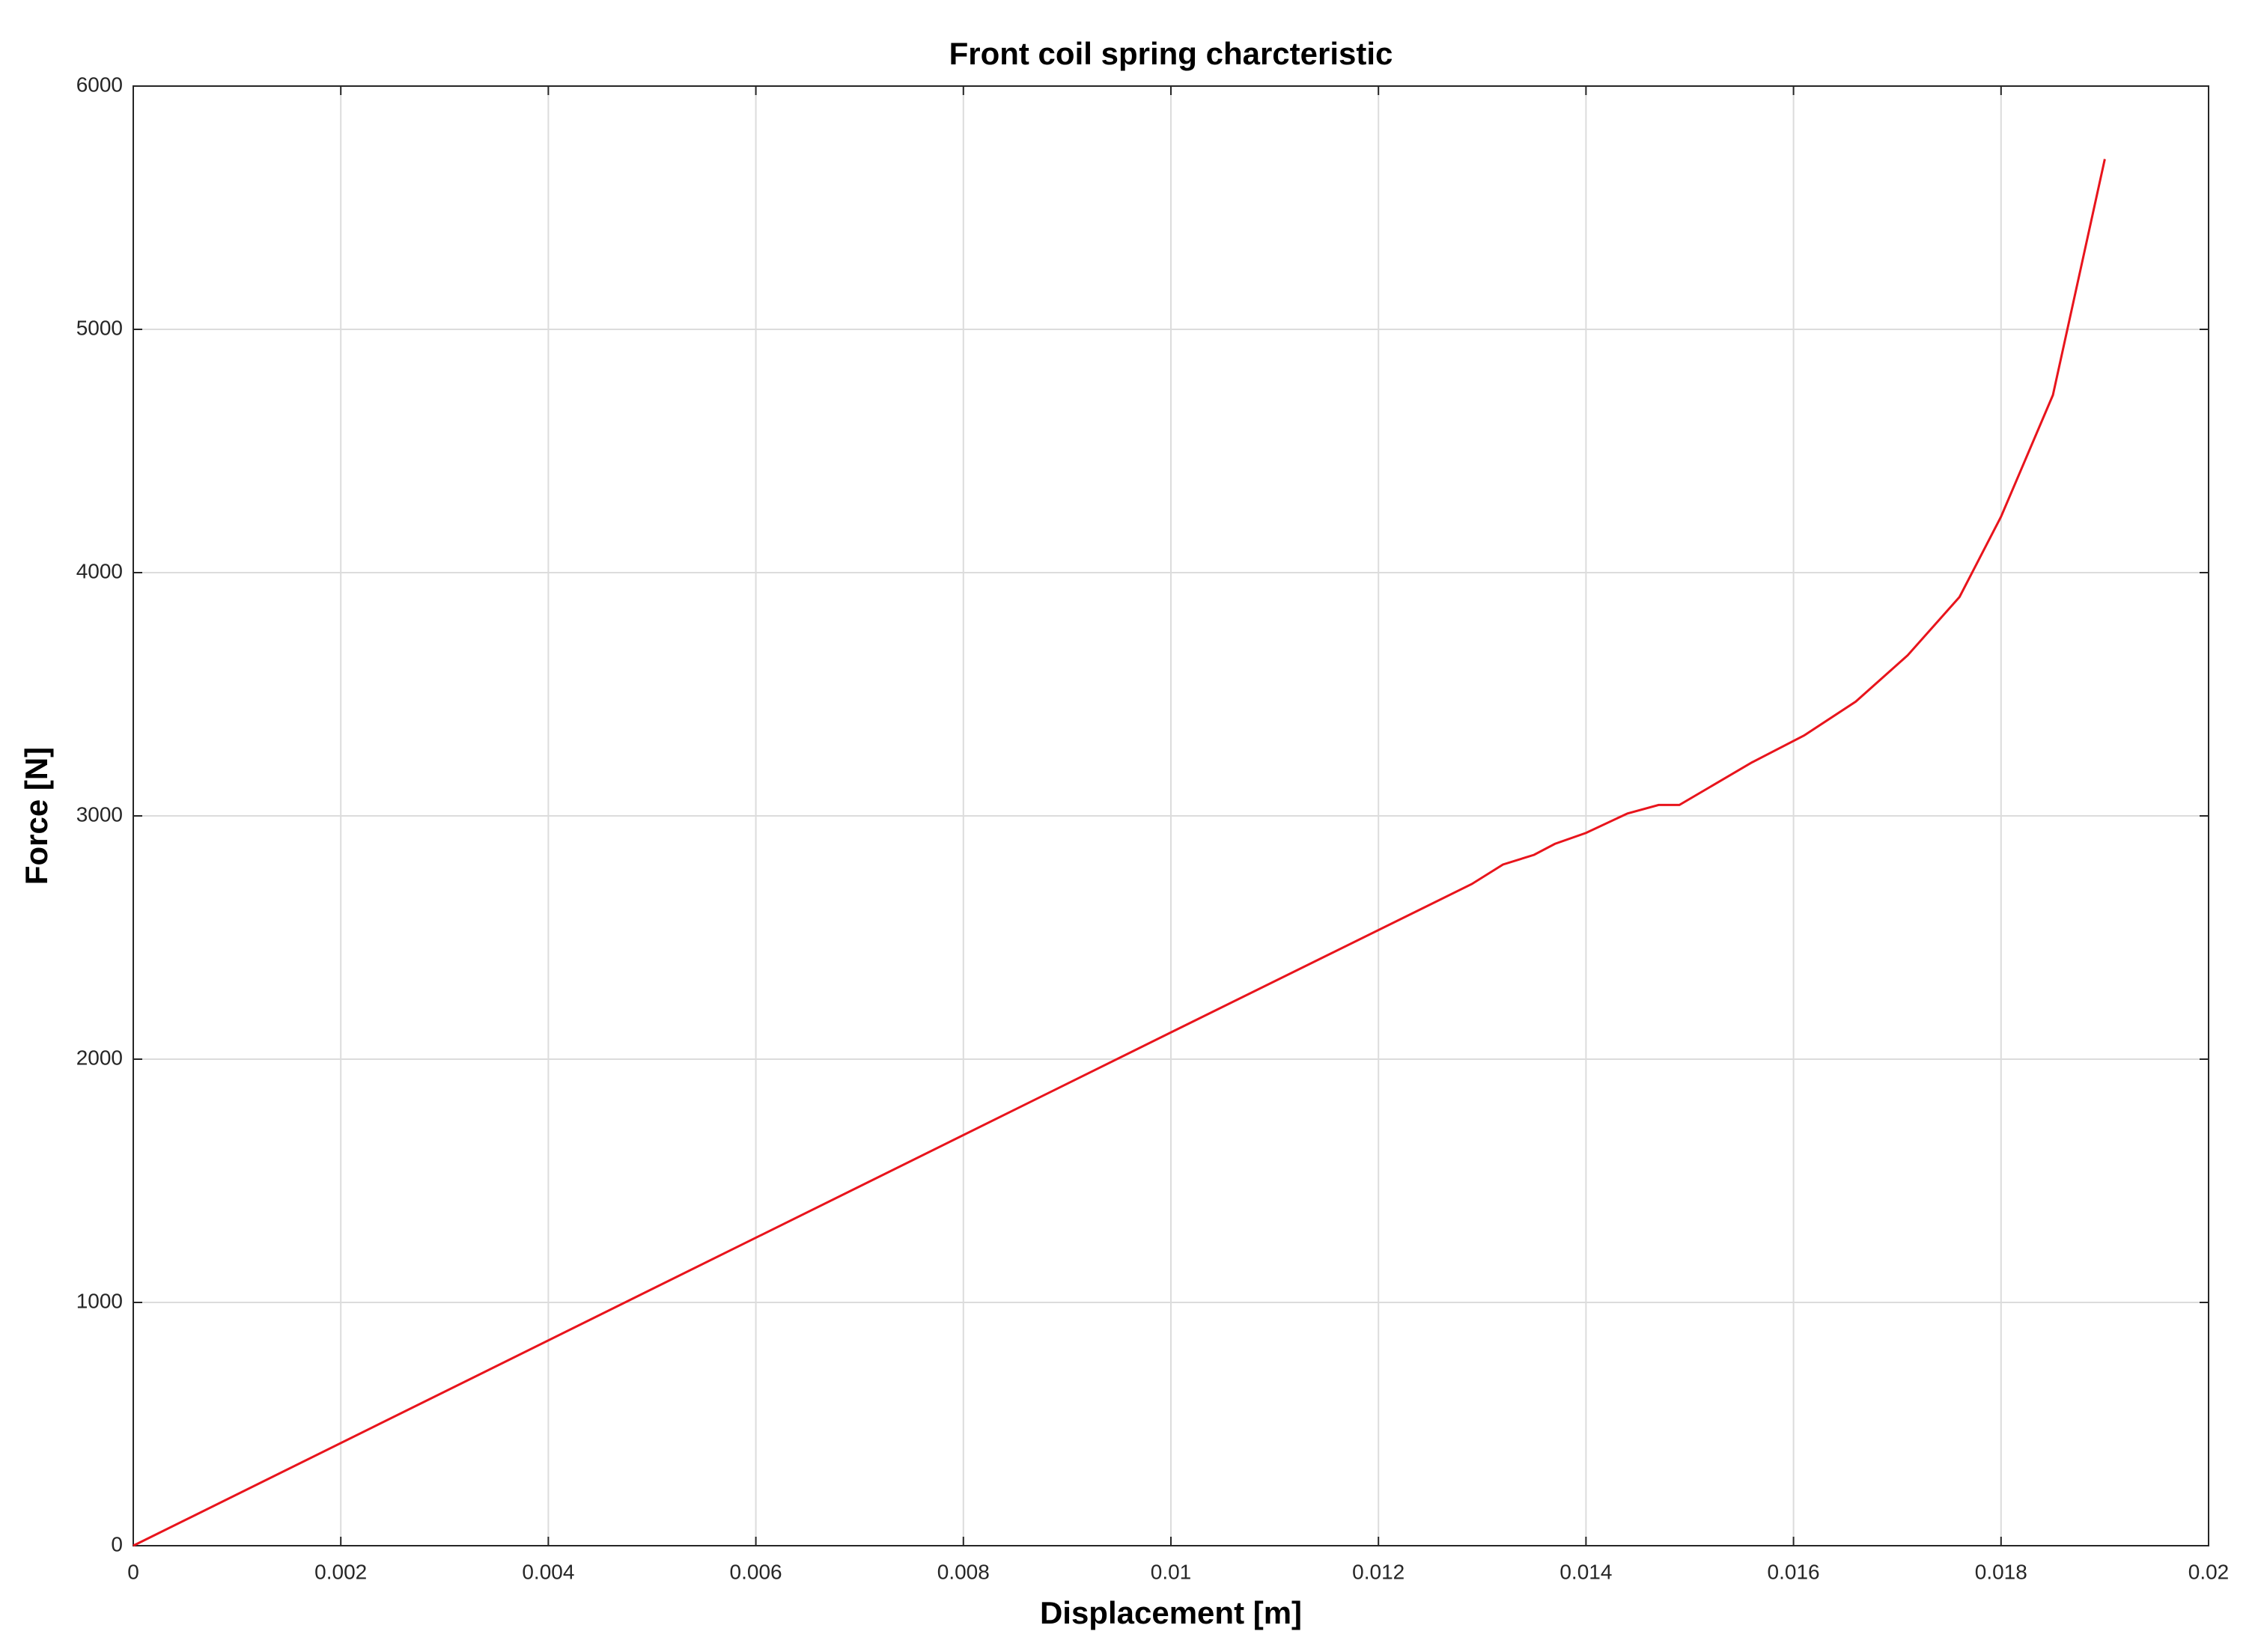 The width and height of the screenshot is (2249, 1652). What do you see at coordinates (340, 1571) in the screenshot?
I see `x-tick-label: 0.002` at bounding box center [340, 1571].